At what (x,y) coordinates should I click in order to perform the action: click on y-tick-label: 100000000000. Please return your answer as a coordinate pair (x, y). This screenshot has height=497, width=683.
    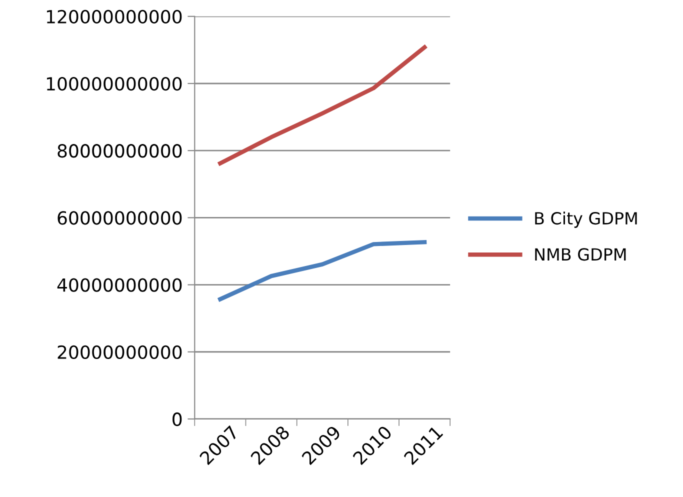
    Looking at the image, I should click on (114, 83).